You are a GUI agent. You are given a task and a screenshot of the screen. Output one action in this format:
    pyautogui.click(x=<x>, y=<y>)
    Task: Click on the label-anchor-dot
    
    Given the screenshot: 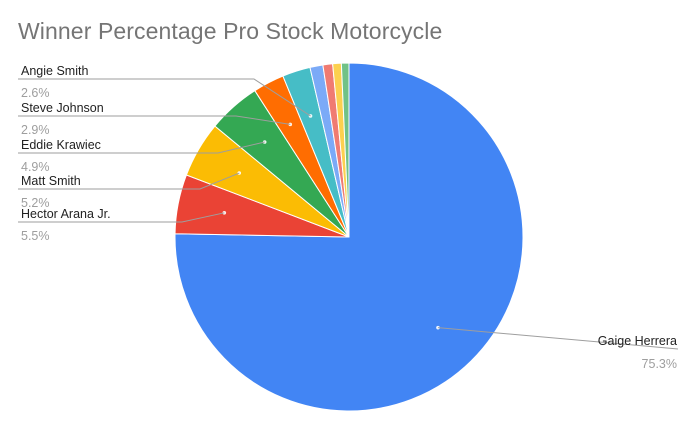 What is the action you would take?
    pyautogui.click(x=290, y=124)
    